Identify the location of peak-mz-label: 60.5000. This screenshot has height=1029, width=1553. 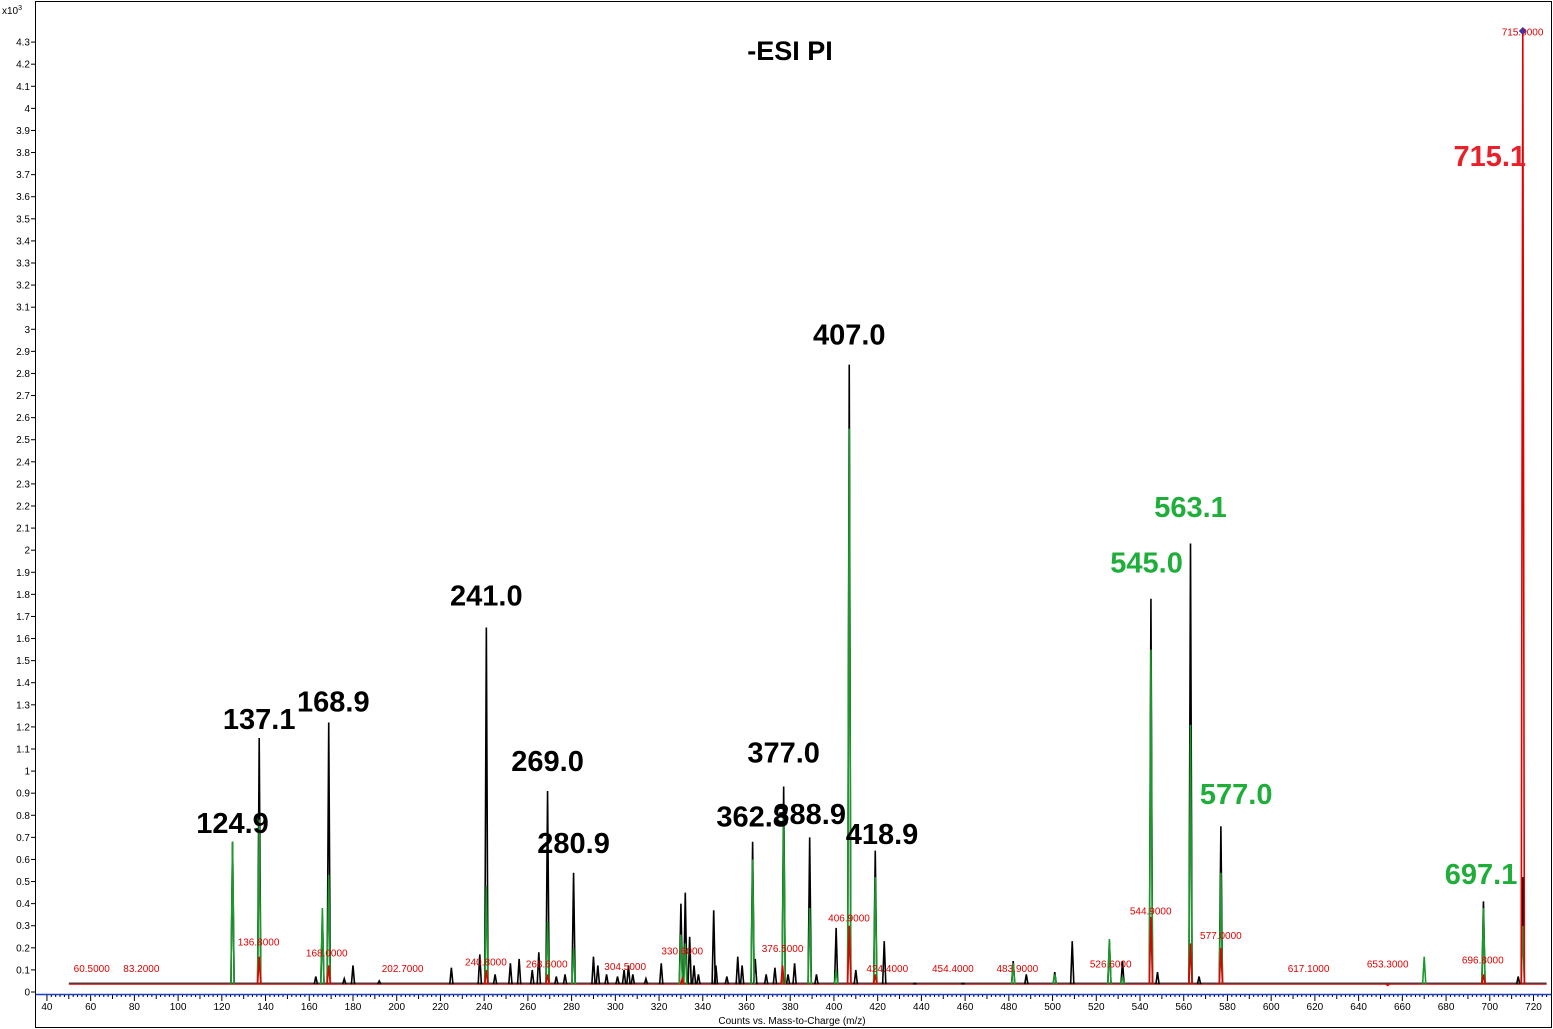
(92, 969).